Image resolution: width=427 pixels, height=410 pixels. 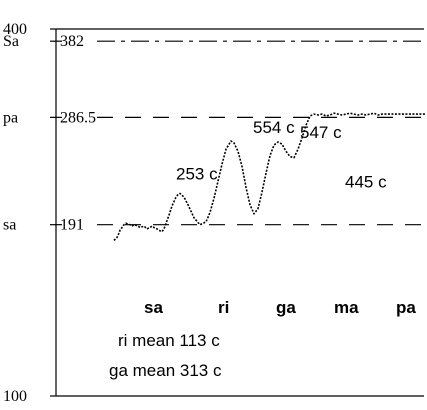 What do you see at coordinates (11, 41) in the screenshot?
I see `y-tick-label: Sa` at bounding box center [11, 41].